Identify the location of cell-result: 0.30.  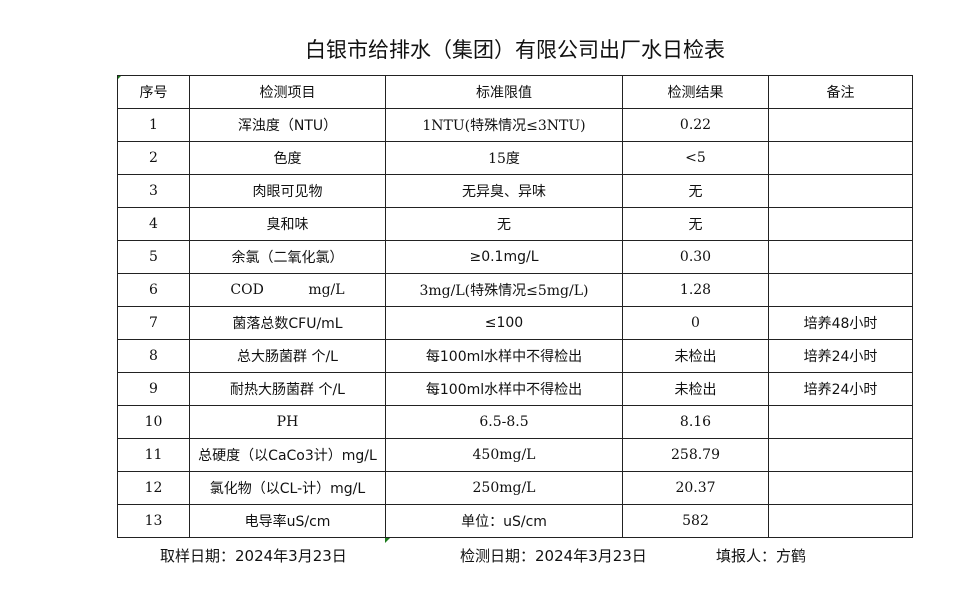
(695, 257).